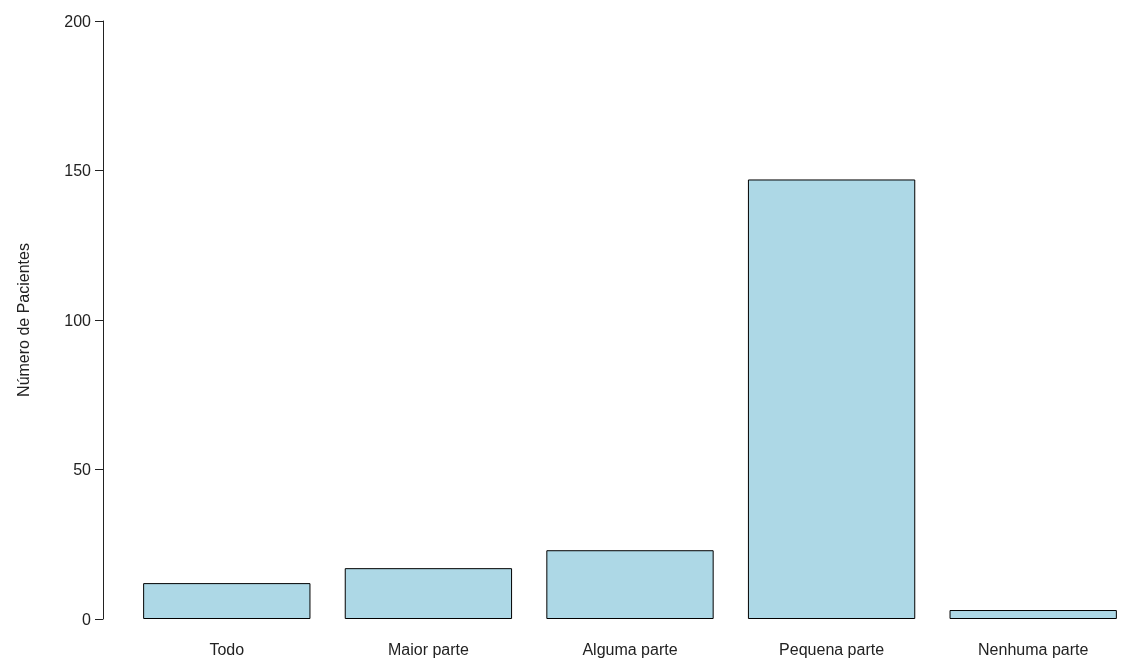 The width and height of the screenshot is (1134, 669). What do you see at coordinates (428, 649) in the screenshot?
I see `x-tick-label: Maior parte` at bounding box center [428, 649].